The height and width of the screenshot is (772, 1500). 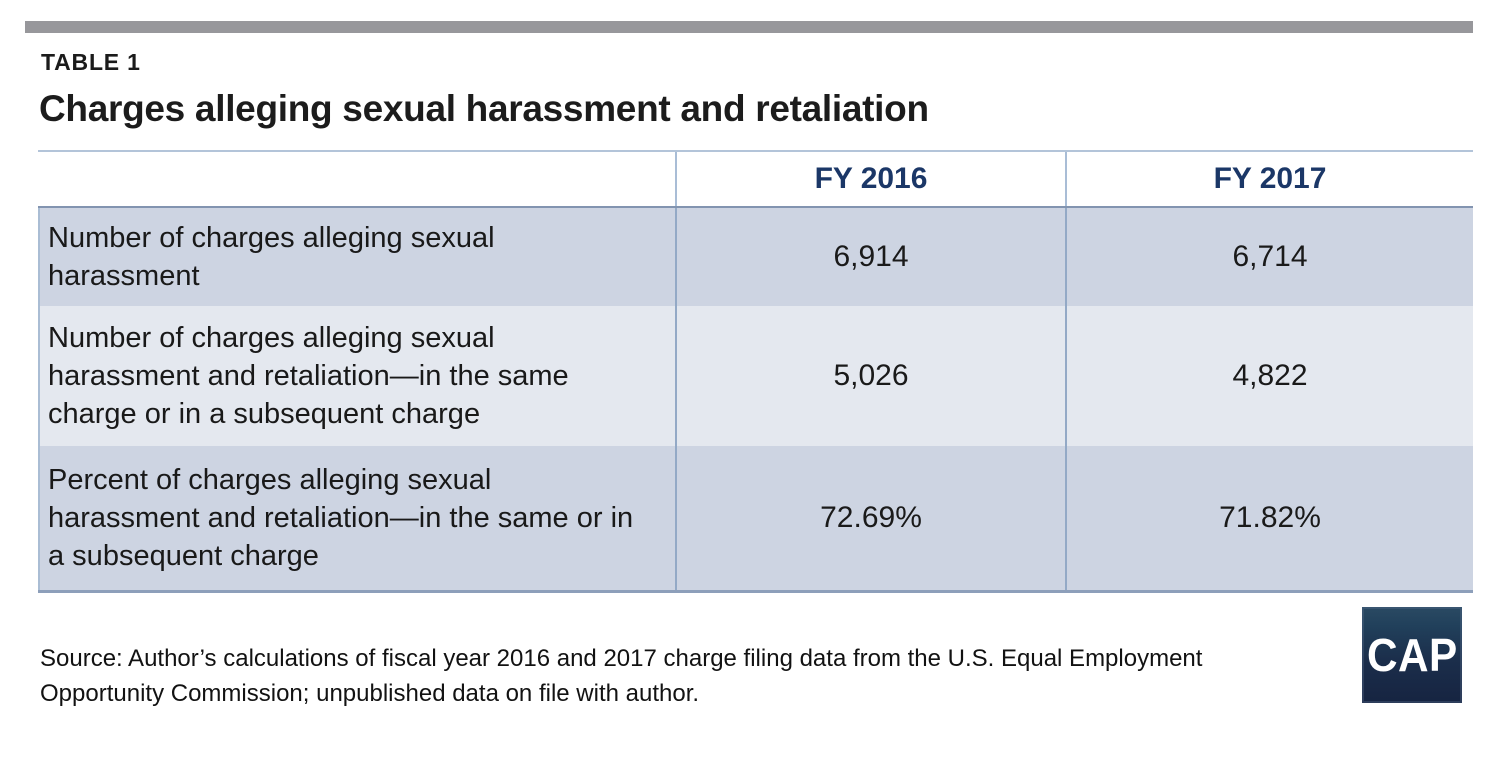 I want to click on cell-value-fy2017: 71.82%, so click(x=1269, y=518).